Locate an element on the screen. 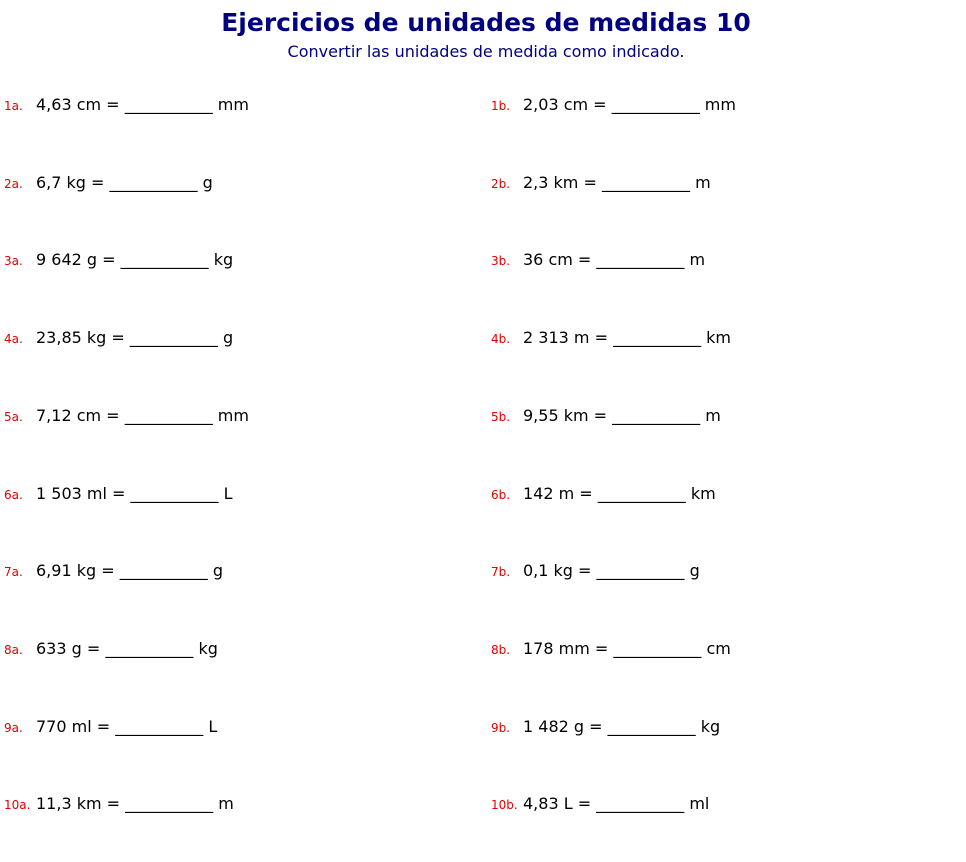 The width and height of the screenshot is (966, 862). exercise-expression: 7,12 cm = is located at coordinates (78, 415).